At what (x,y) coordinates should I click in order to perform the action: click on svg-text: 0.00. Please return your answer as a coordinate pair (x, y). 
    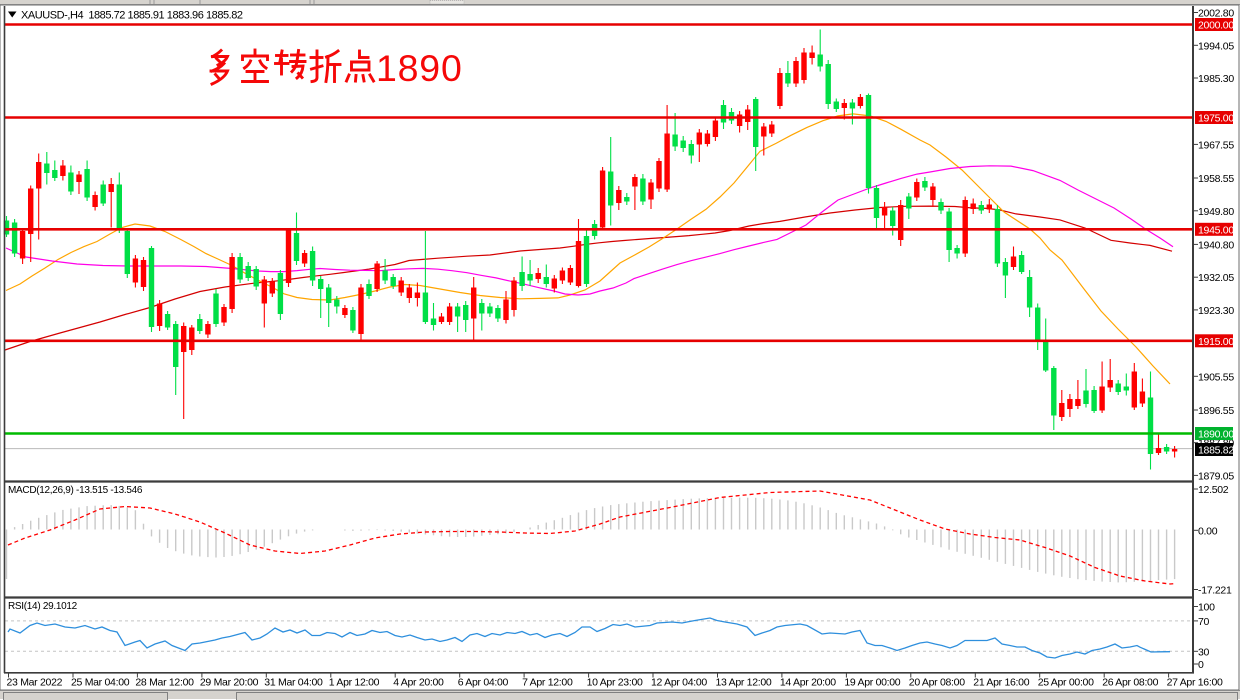
    Looking at the image, I should click on (1208, 531).